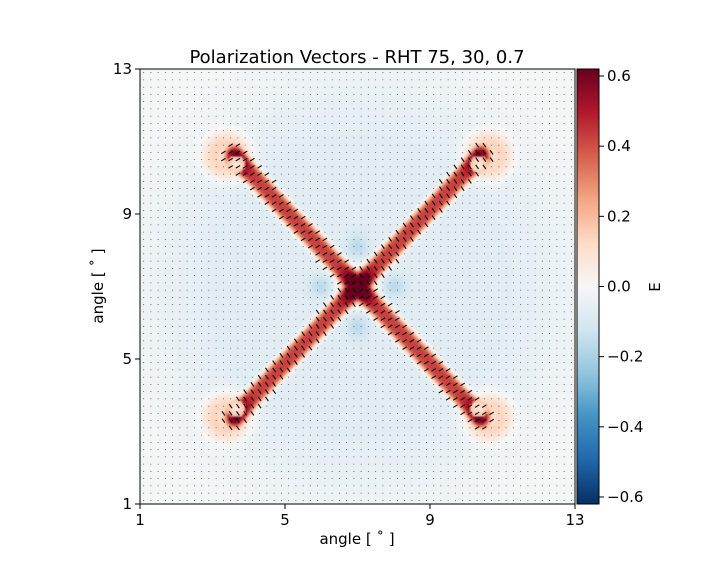  Describe the element at coordinates (619, 216) in the screenshot. I see `colorbar-tick-label: 0.2` at that location.